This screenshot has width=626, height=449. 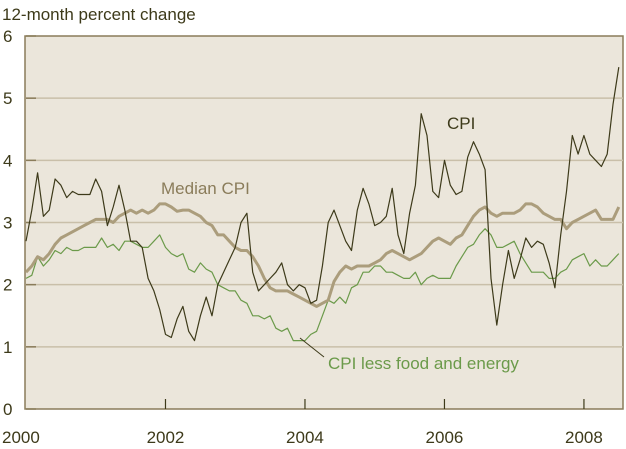 I want to click on label-core-cpi: CPI less food and energy, so click(x=423, y=363).